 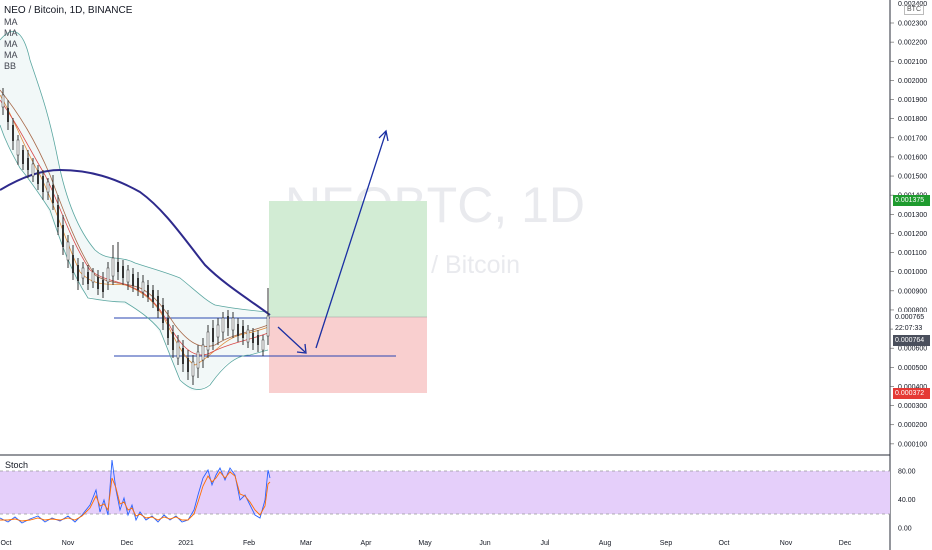 What do you see at coordinates (911, 328) in the screenshot?
I see `countdown-badge: 22:07:33` at bounding box center [911, 328].